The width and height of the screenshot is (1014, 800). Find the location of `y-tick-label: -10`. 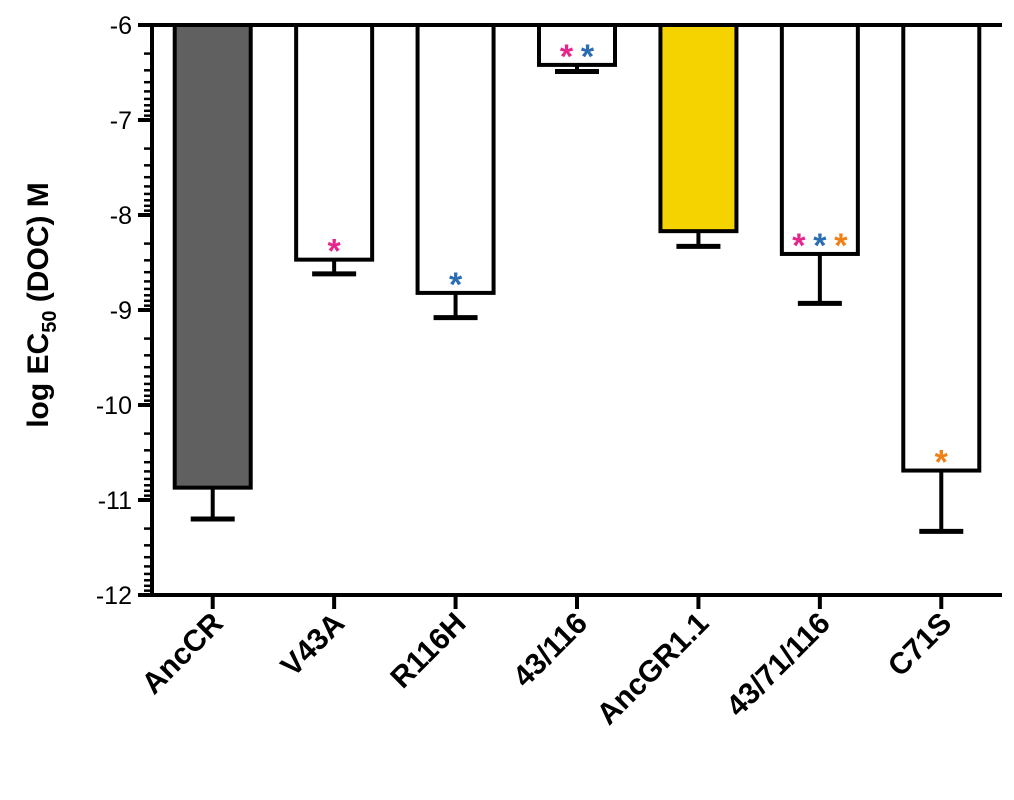

y-tick-label: -10 is located at coordinates (114, 406).